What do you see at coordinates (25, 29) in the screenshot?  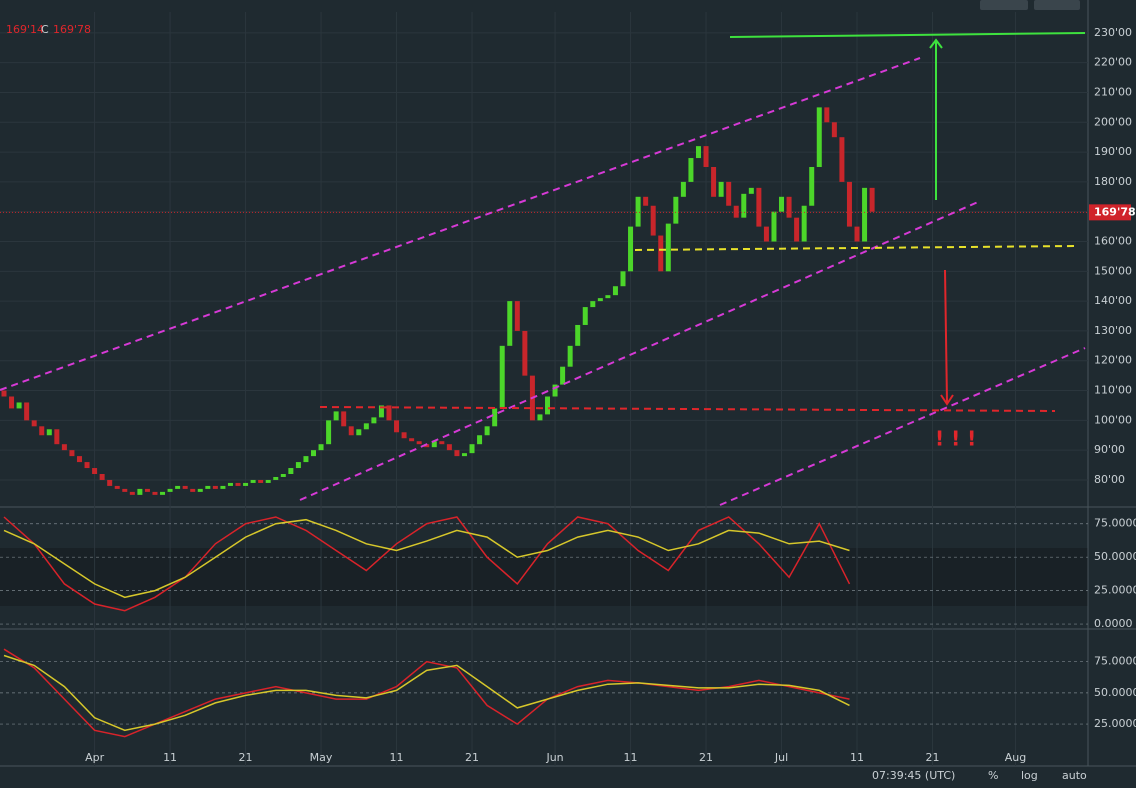 I see `legend-open: 169'14` at bounding box center [25, 29].